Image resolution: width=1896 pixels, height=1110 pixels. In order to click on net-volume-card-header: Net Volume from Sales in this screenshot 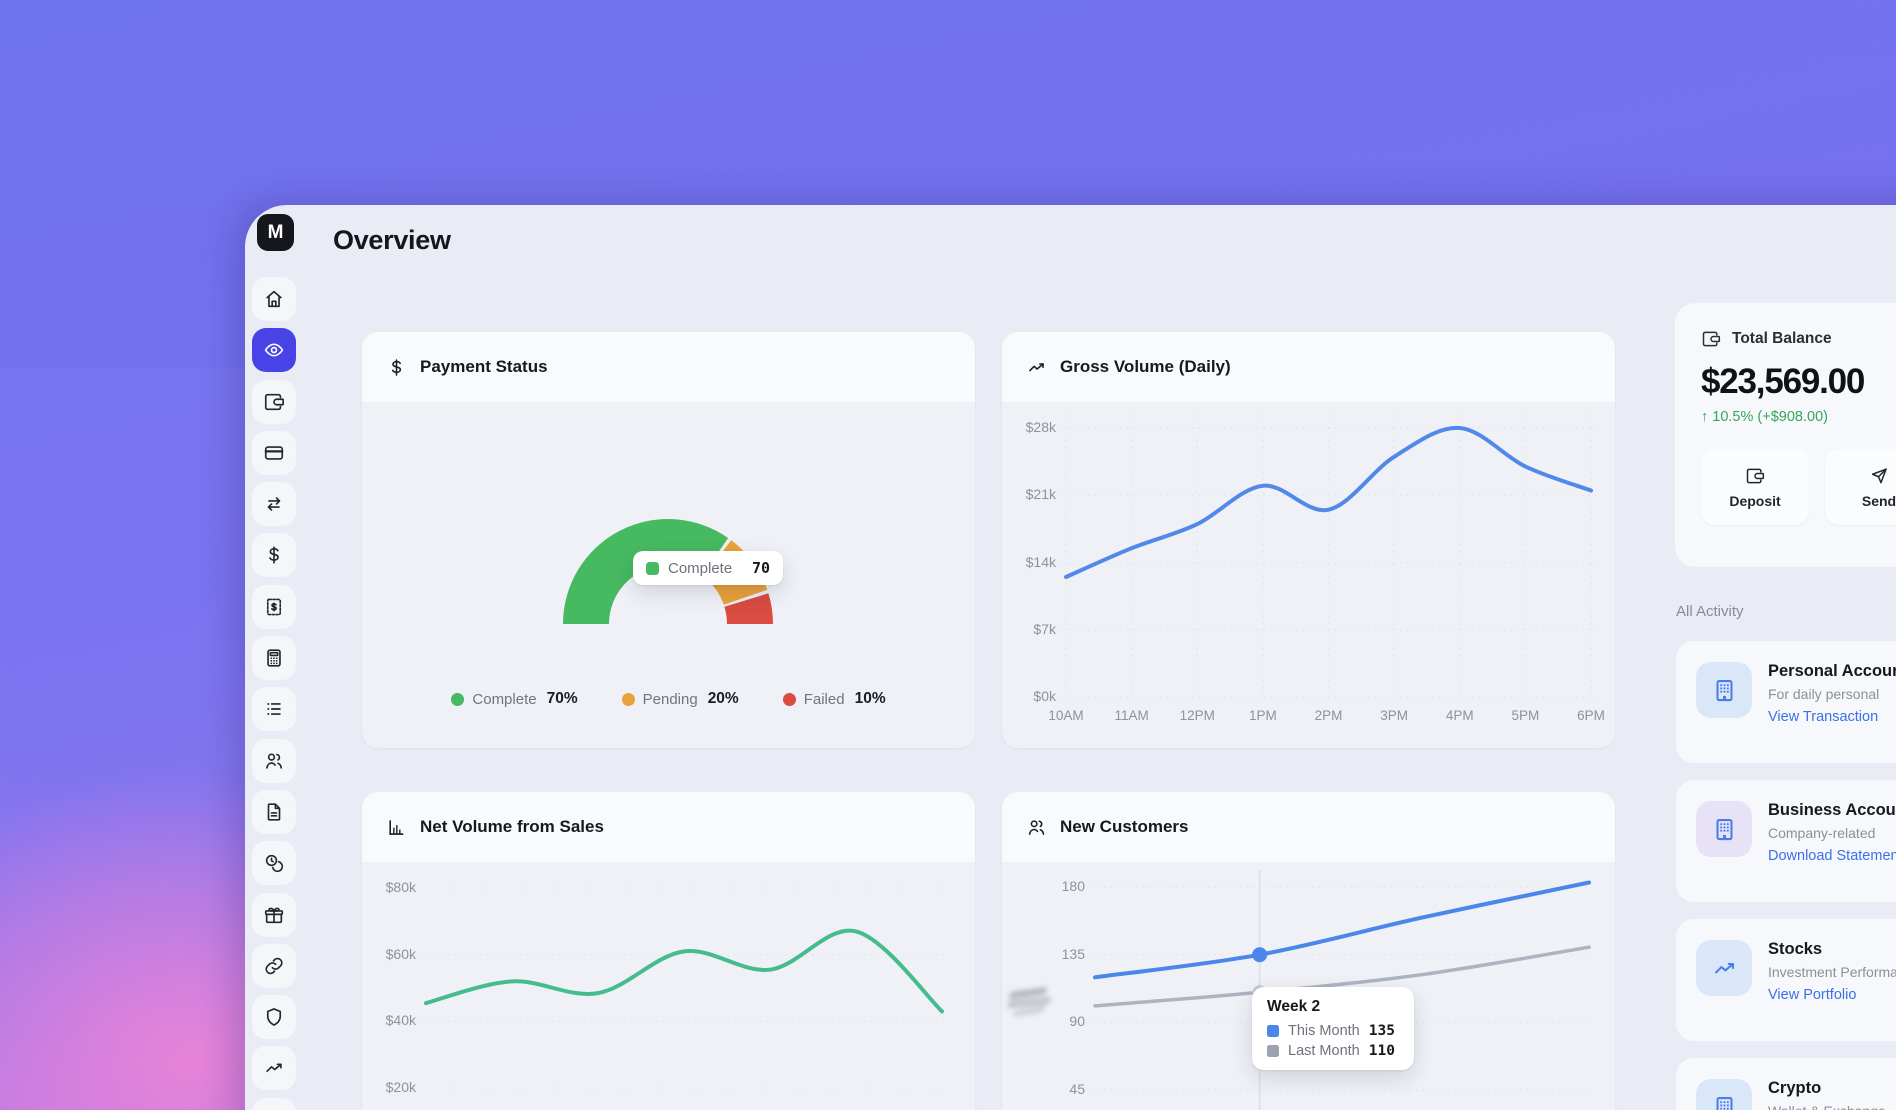, I will do `click(668, 827)`.